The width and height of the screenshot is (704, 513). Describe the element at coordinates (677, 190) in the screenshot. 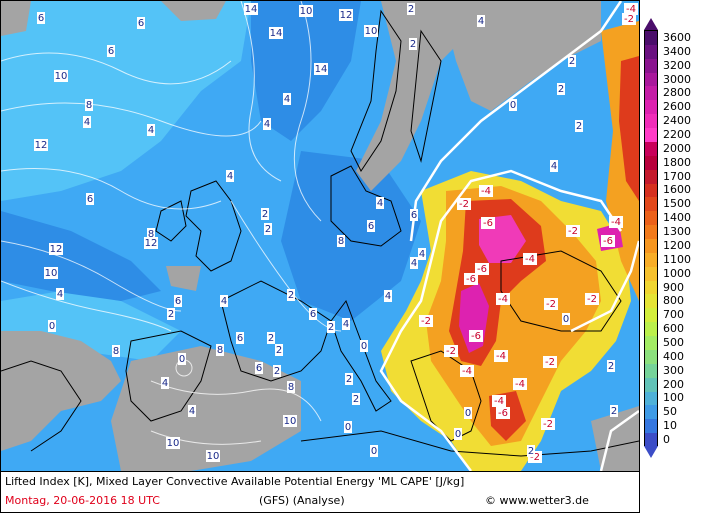

I see `scale-label: 1600` at that location.